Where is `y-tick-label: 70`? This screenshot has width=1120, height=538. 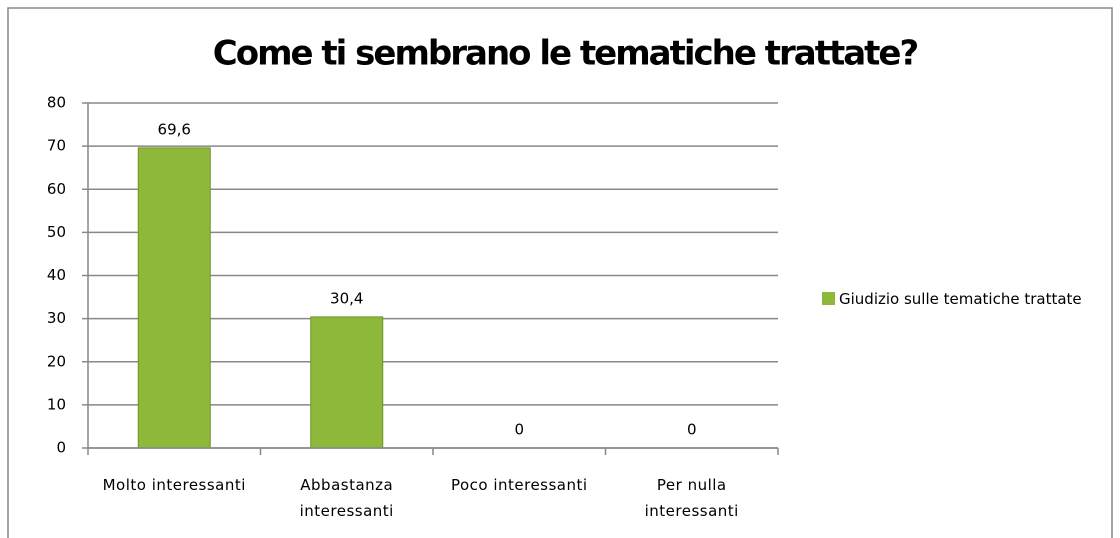 y-tick-label: 70 is located at coordinates (56, 146).